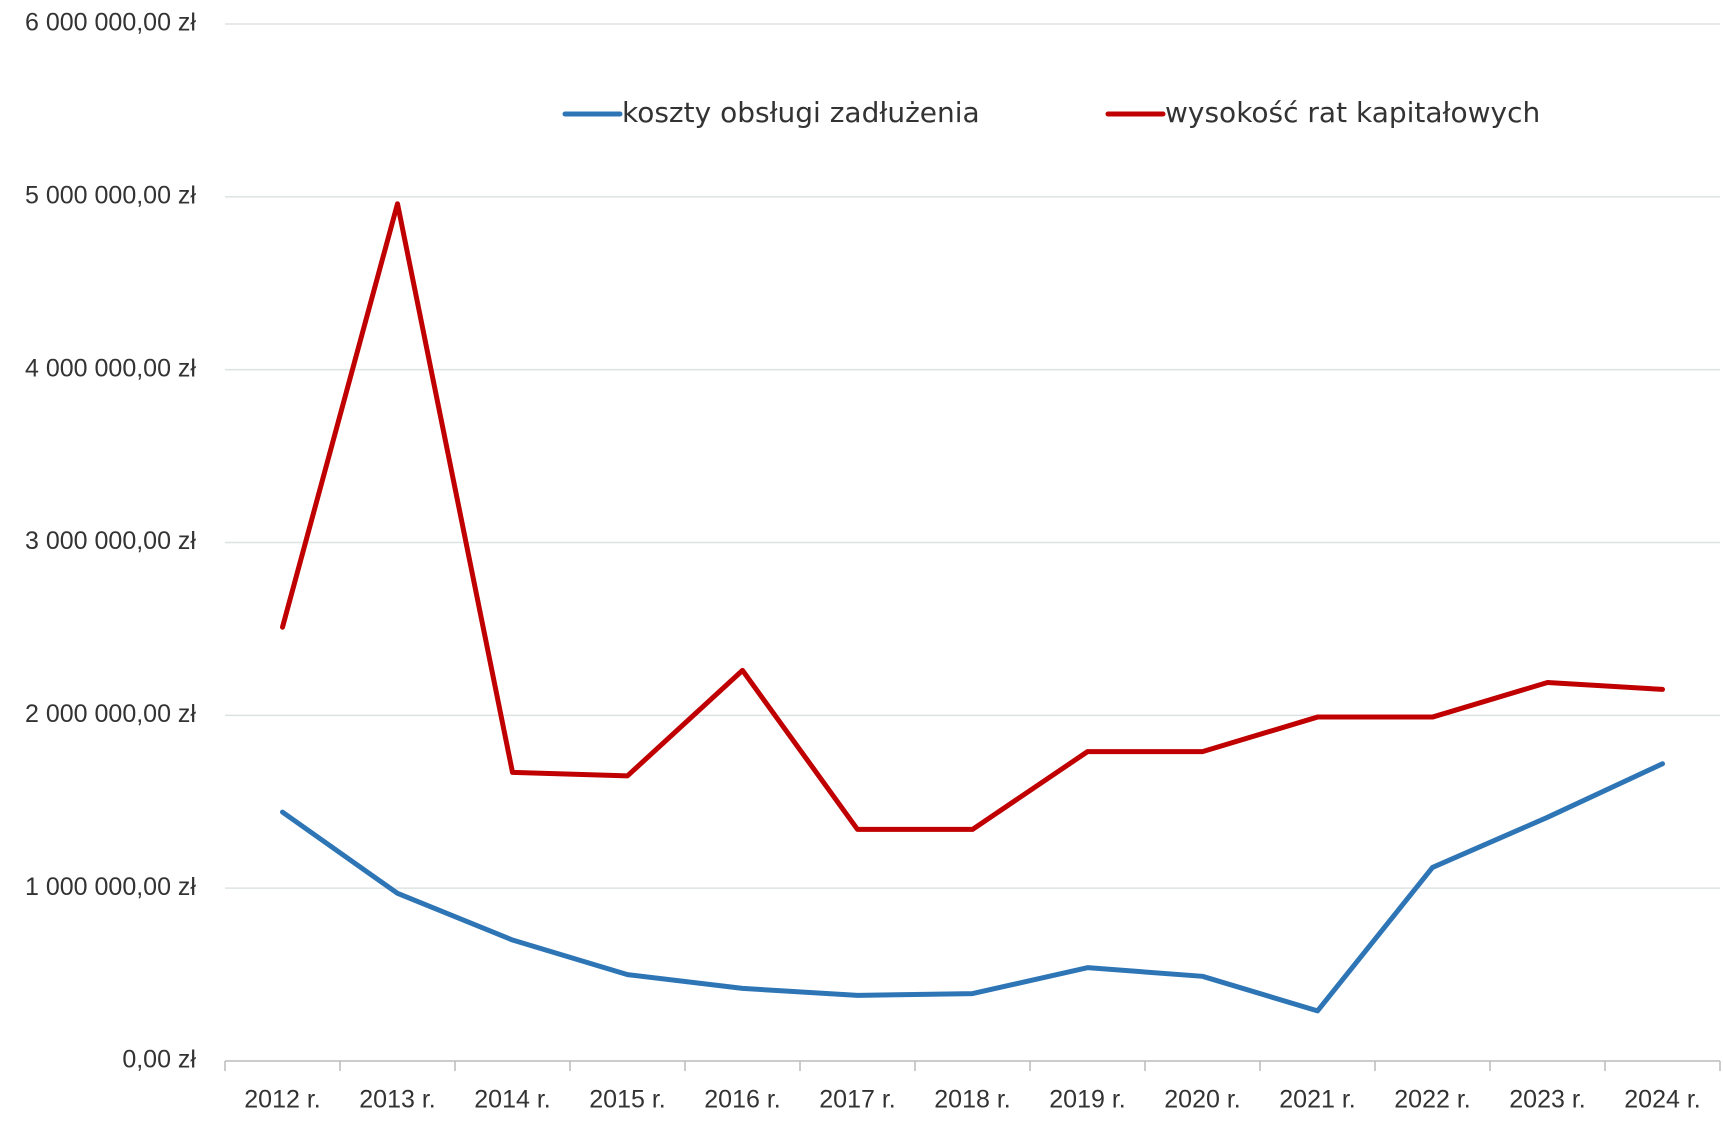 This screenshot has height=1121, width=1723. I want to click on x-tick-label: 2016 r., so click(742, 1100).